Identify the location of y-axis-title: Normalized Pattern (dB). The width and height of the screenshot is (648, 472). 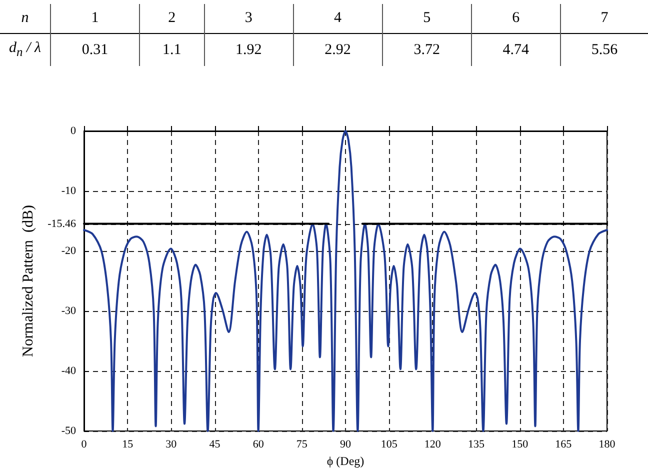
(28, 281).